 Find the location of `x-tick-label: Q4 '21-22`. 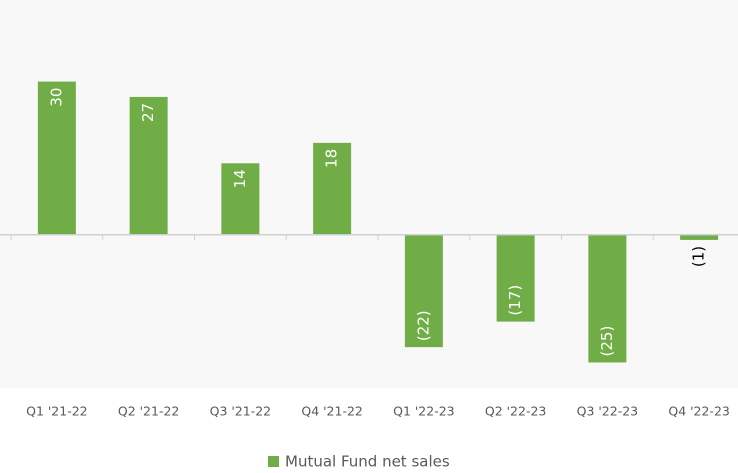

x-tick-label: Q4 '21-22 is located at coordinates (332, 411).